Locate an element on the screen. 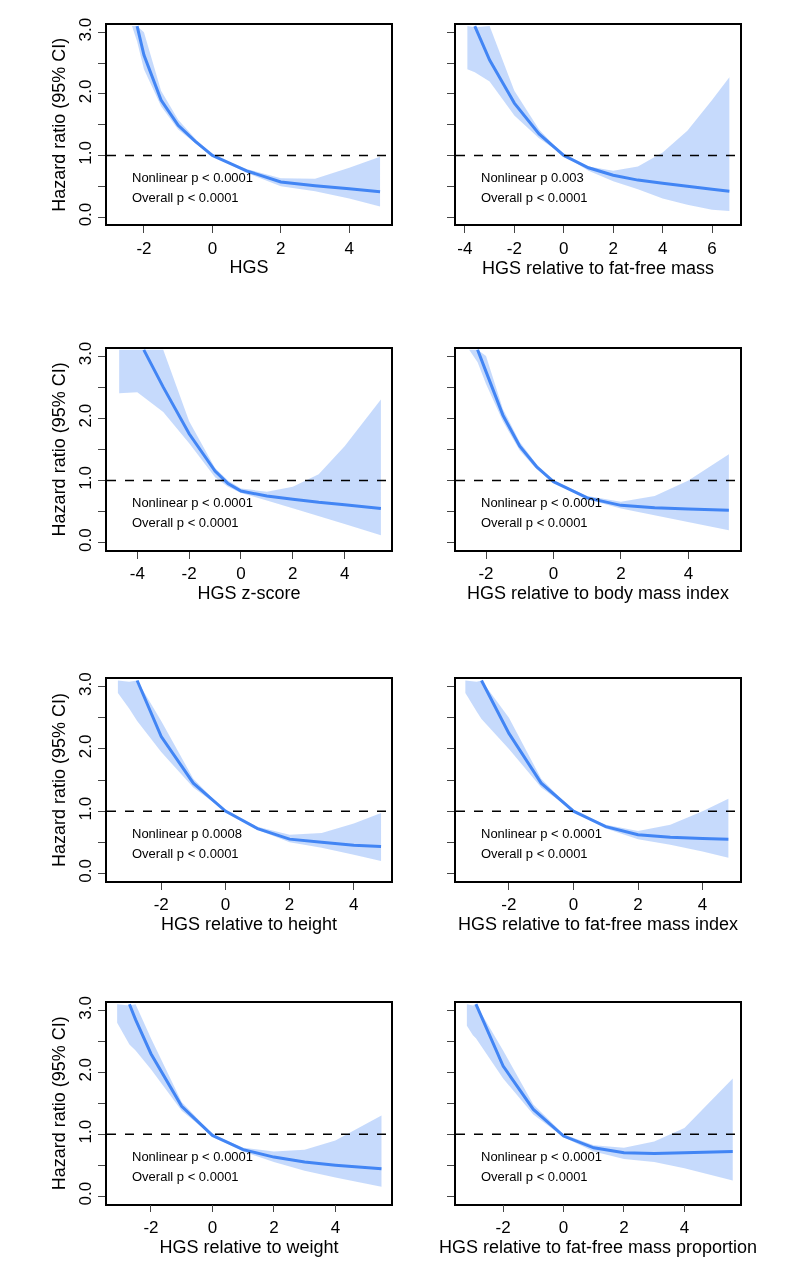 This screenshot has width=801, height=1281. x-axis-title: HGS relative to weight is located at coordinates (249, 1246).